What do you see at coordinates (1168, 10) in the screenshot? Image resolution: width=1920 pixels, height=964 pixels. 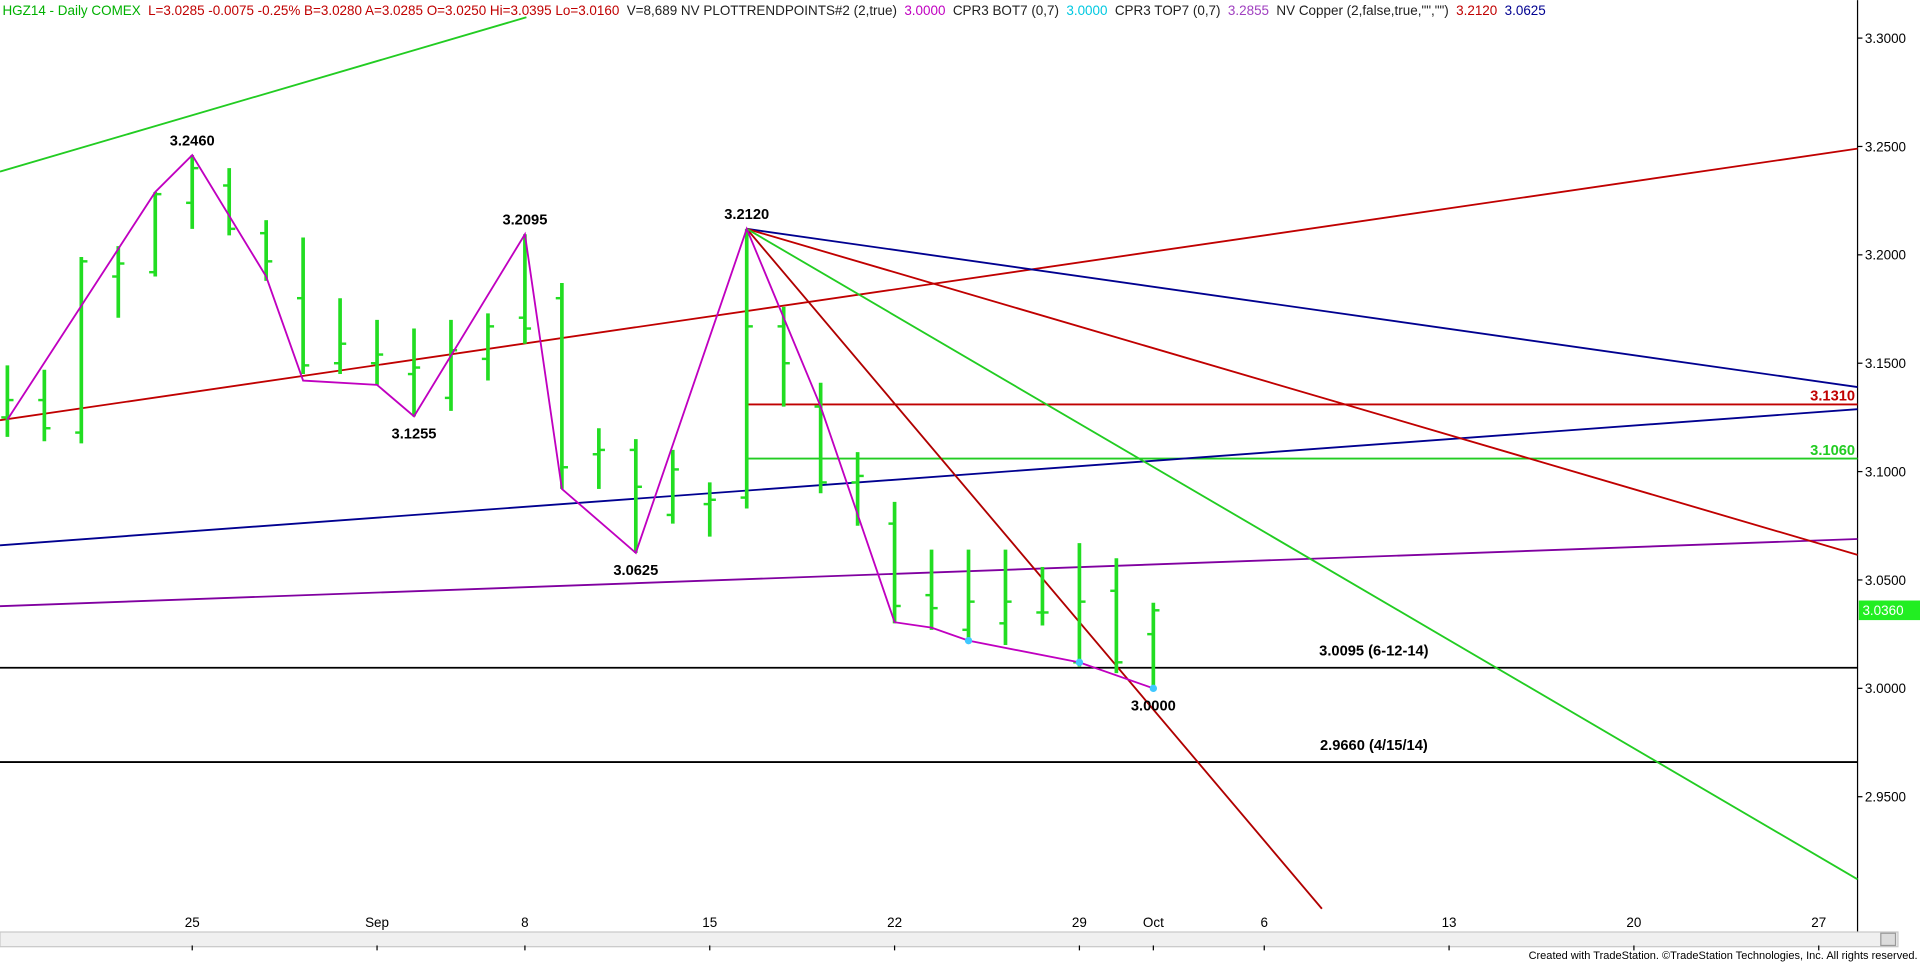 I see `header-segment: CPR3 TOP7 (0,7)` at bounding box center [1168, 10].